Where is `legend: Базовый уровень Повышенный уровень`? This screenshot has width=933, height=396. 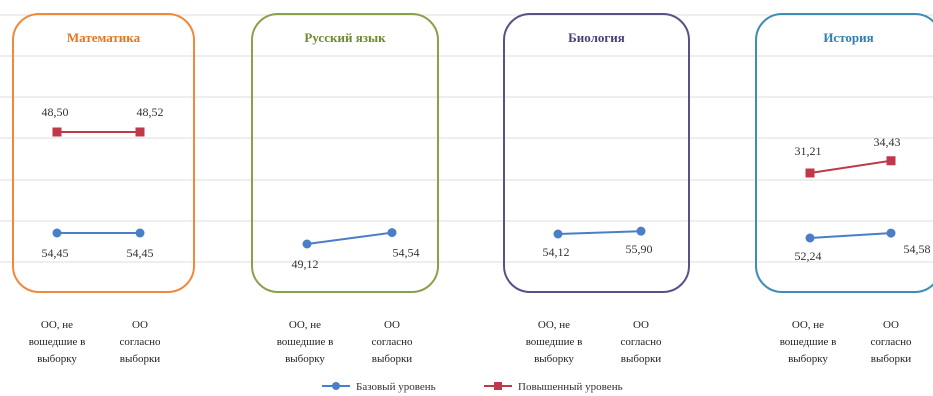 legend: Базовый уровень Повышенный уровень is located at coordinates (472, 387).